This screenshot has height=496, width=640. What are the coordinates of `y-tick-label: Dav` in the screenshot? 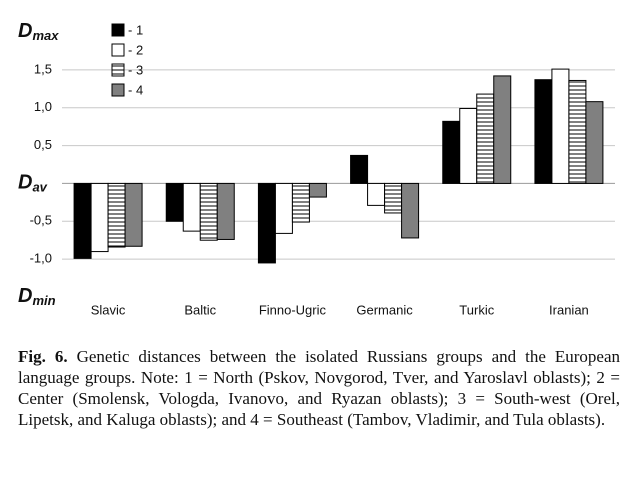 It's located at (33, 183).